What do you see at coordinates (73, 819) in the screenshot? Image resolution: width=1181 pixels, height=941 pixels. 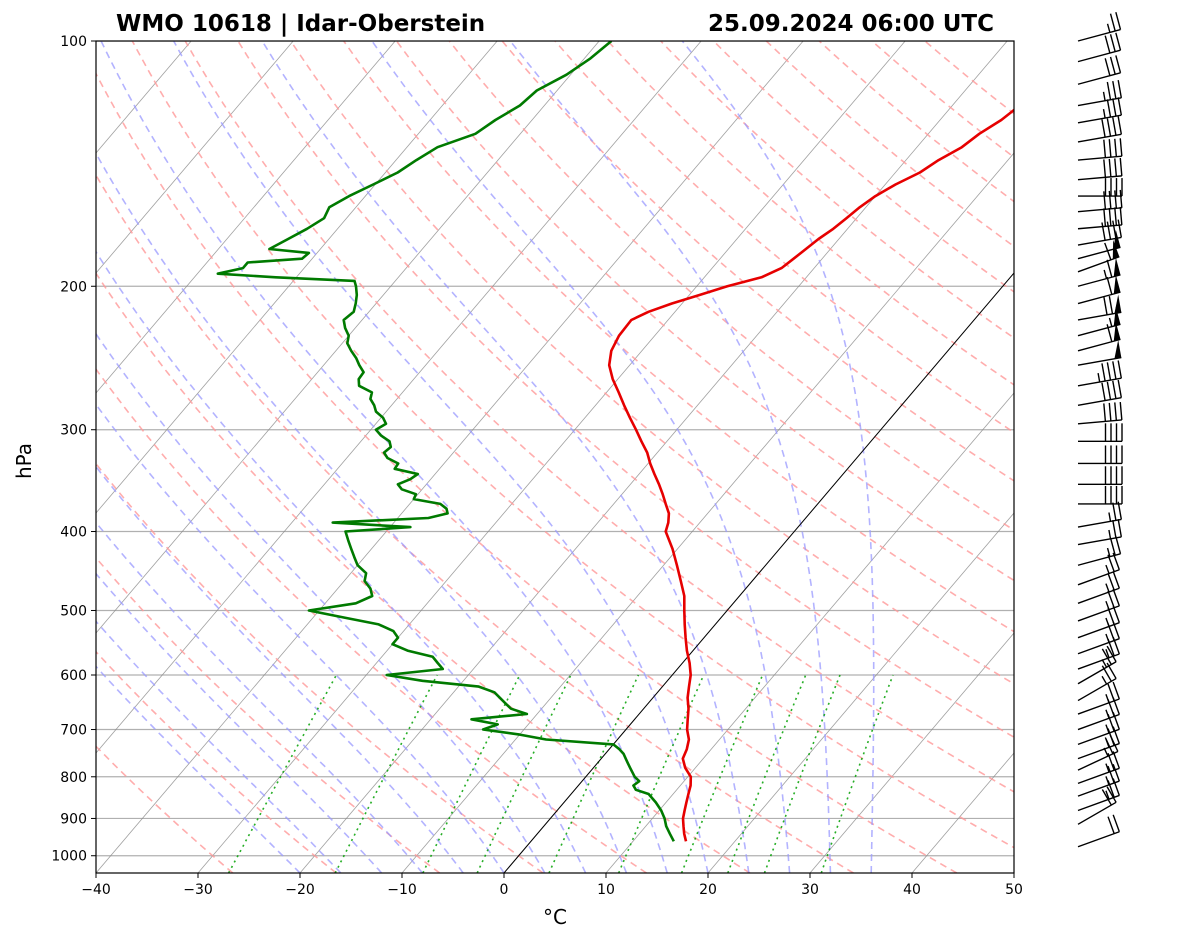 I see `y-tick-label: 900` at bounding box center [73, 819].